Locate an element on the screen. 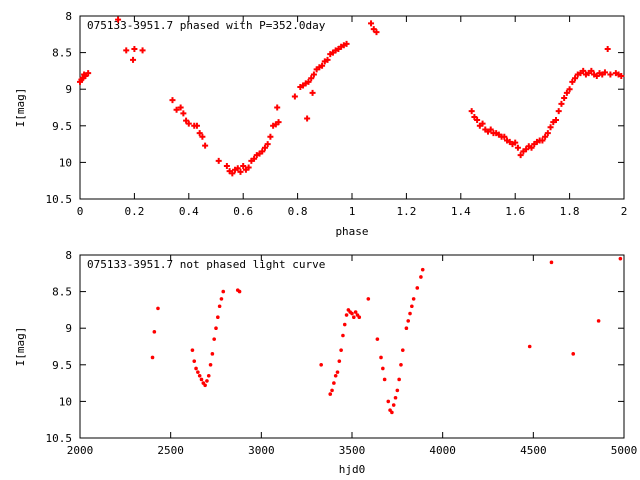  y-tick-label: 8.5 is located at coordinates (62, 53).